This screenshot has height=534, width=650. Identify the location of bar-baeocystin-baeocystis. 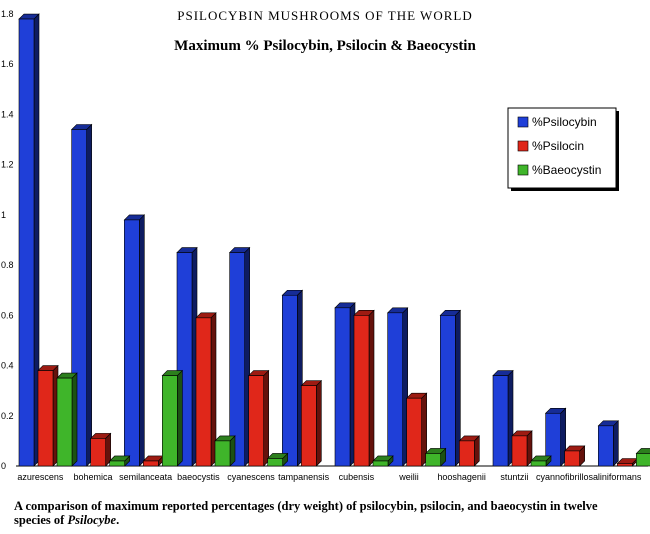
(225, 451).